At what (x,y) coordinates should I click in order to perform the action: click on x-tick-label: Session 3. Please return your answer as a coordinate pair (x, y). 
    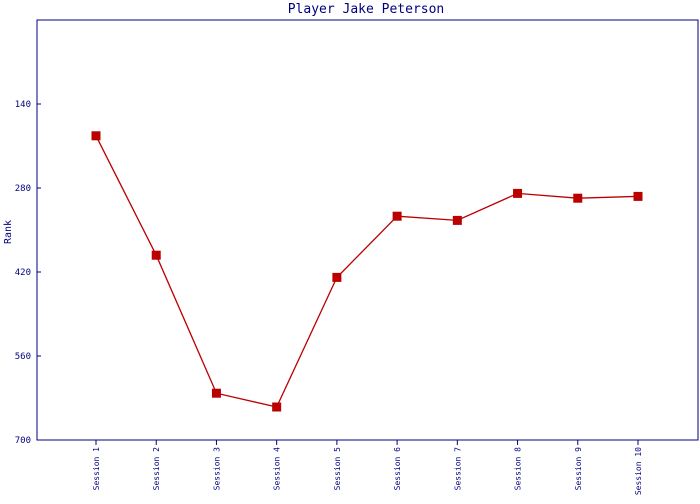
    Looking at the image, I should click on (216, 469).